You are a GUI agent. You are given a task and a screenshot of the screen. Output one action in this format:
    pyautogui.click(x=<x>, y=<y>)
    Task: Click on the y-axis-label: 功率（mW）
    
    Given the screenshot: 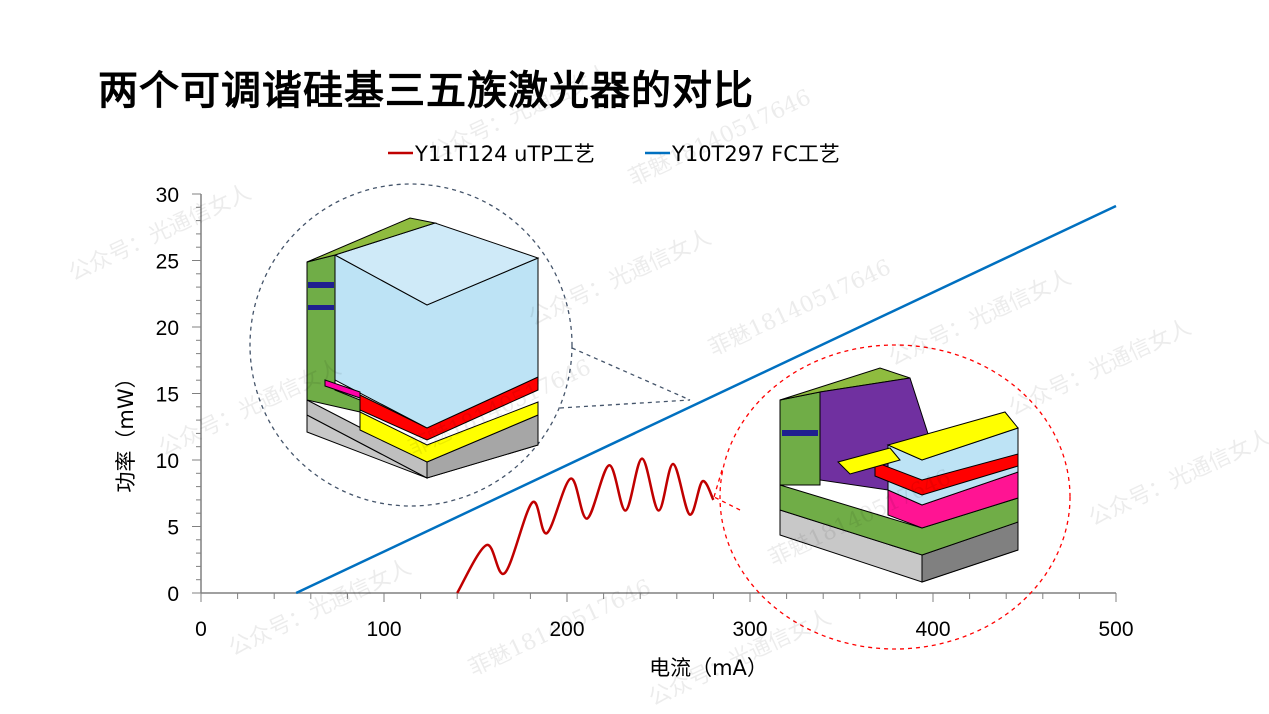 What is the action you would take?
    pyautogui.click(x=126, y=429)
    